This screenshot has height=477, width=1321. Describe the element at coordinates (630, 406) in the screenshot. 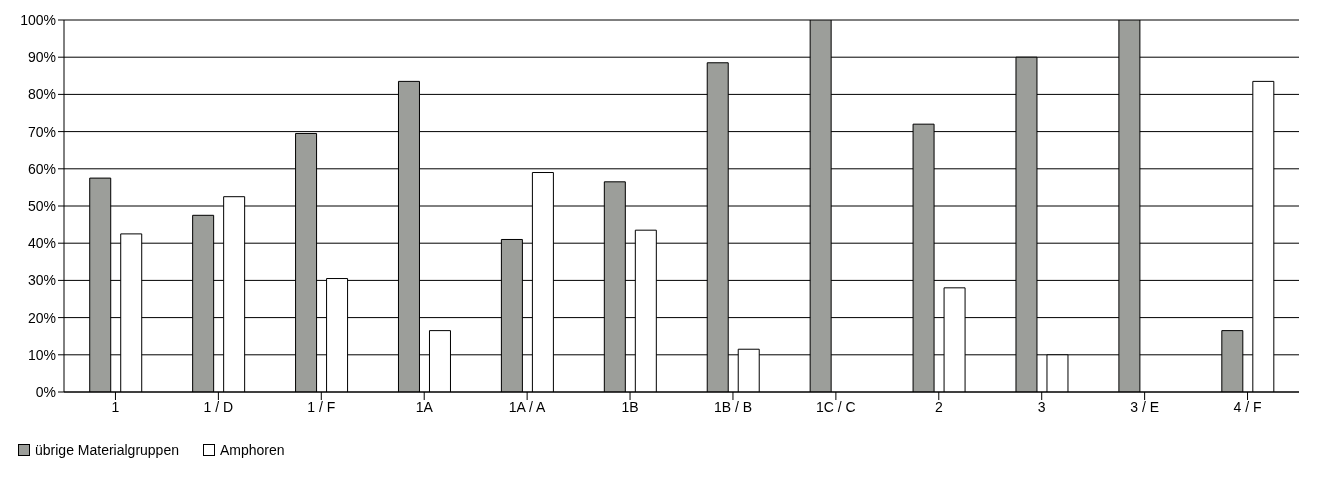

I see `x-tick-label: 1B` at that location.